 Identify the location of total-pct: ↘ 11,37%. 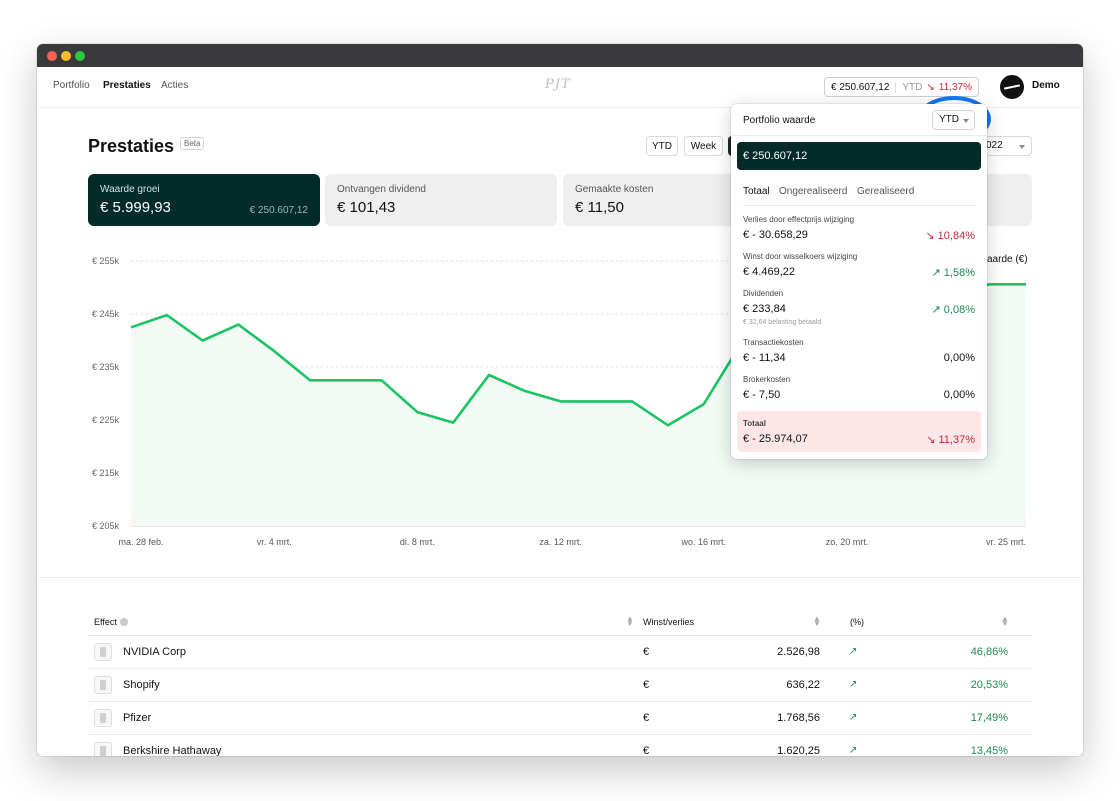
(950, 440).